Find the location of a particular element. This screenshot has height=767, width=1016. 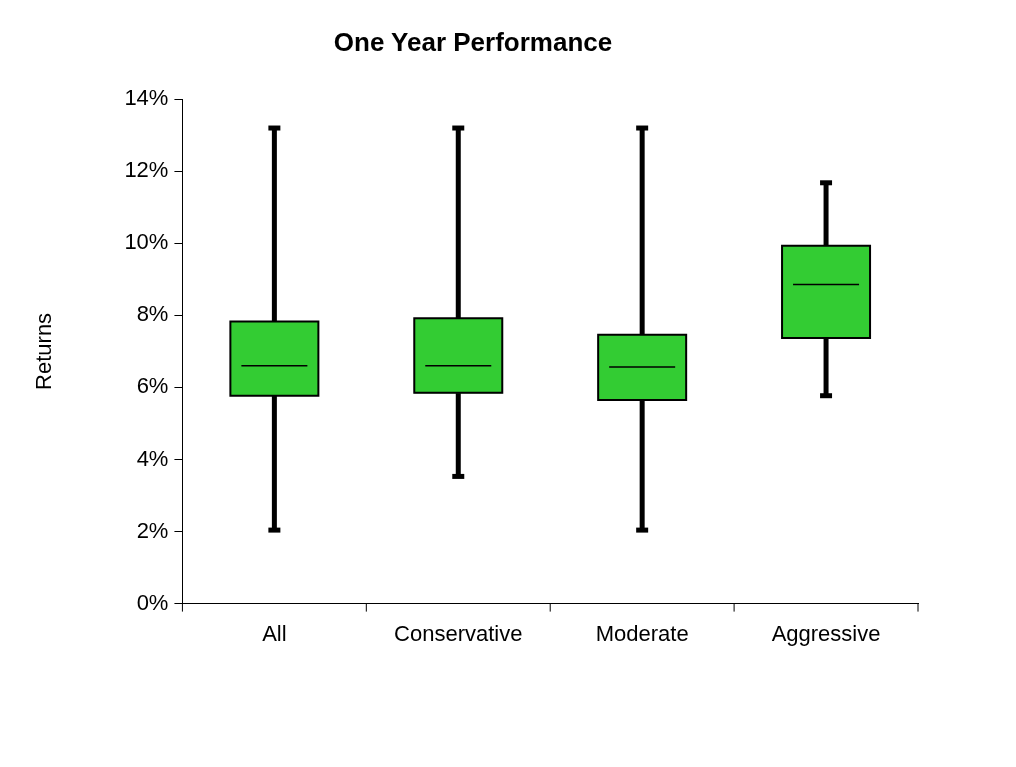

y-tick-label: 2% is located at coordinates (152, 530).